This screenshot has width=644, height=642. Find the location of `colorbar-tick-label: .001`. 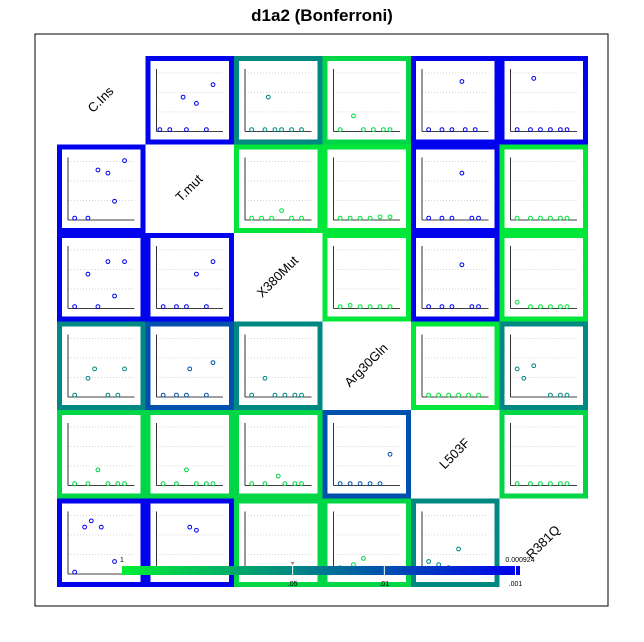

colorbar-tick-label: .001 is located at coordinates (516, 584).